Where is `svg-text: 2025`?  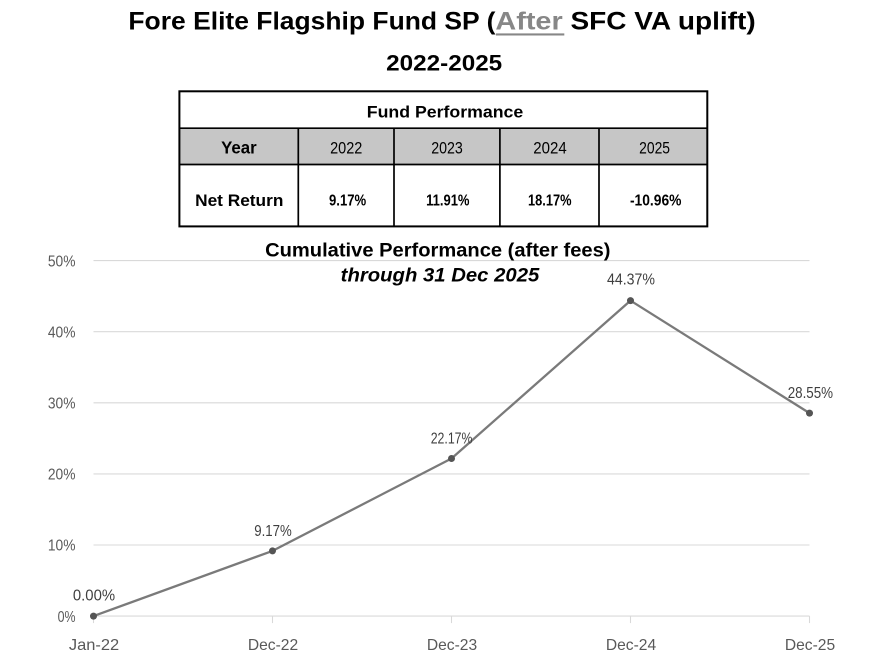
svg-text: 2025 is located at coordinates (654, 149).